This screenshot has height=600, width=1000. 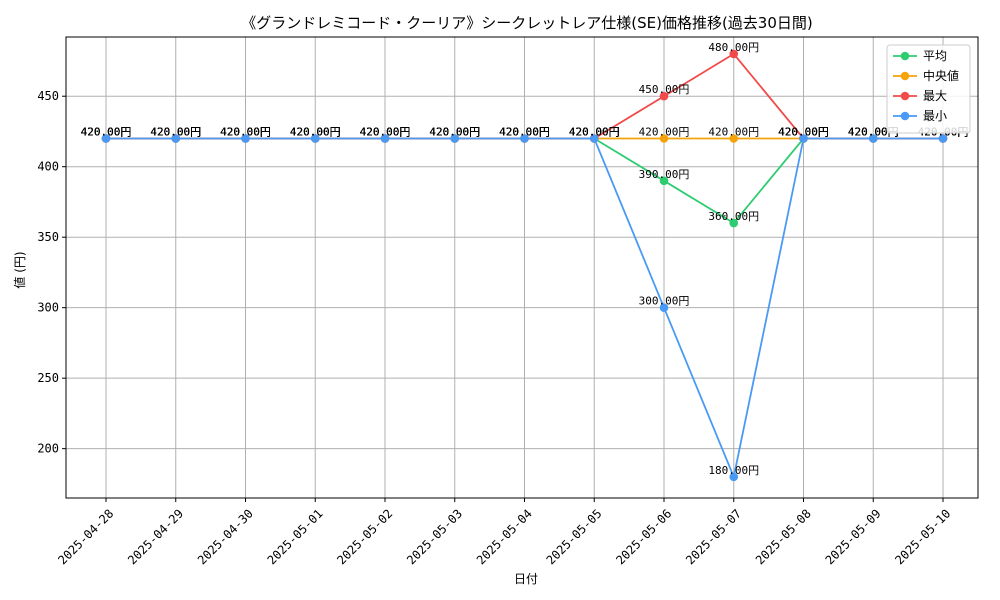 I want to click on data-label: 360.00円, so click(x=733, y=216).